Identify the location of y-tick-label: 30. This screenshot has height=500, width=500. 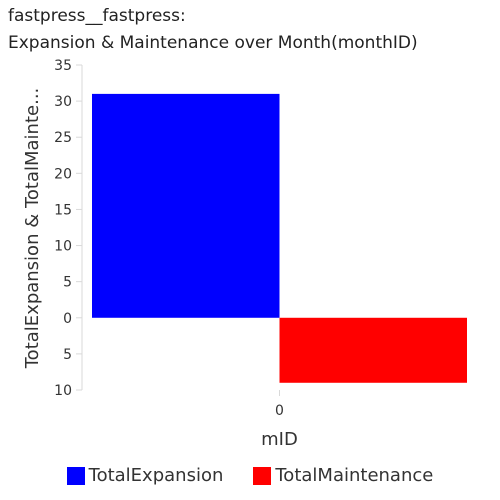
(63, 102).